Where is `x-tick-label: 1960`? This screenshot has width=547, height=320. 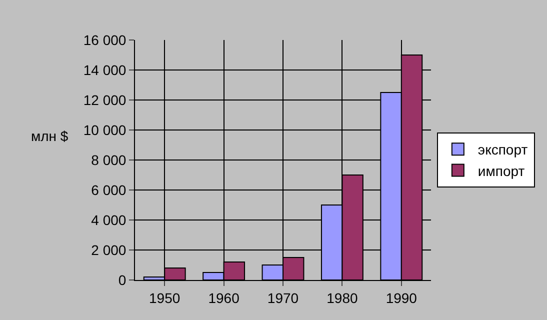 x-tick-label: 1960 is located at coordinates (224, 298).